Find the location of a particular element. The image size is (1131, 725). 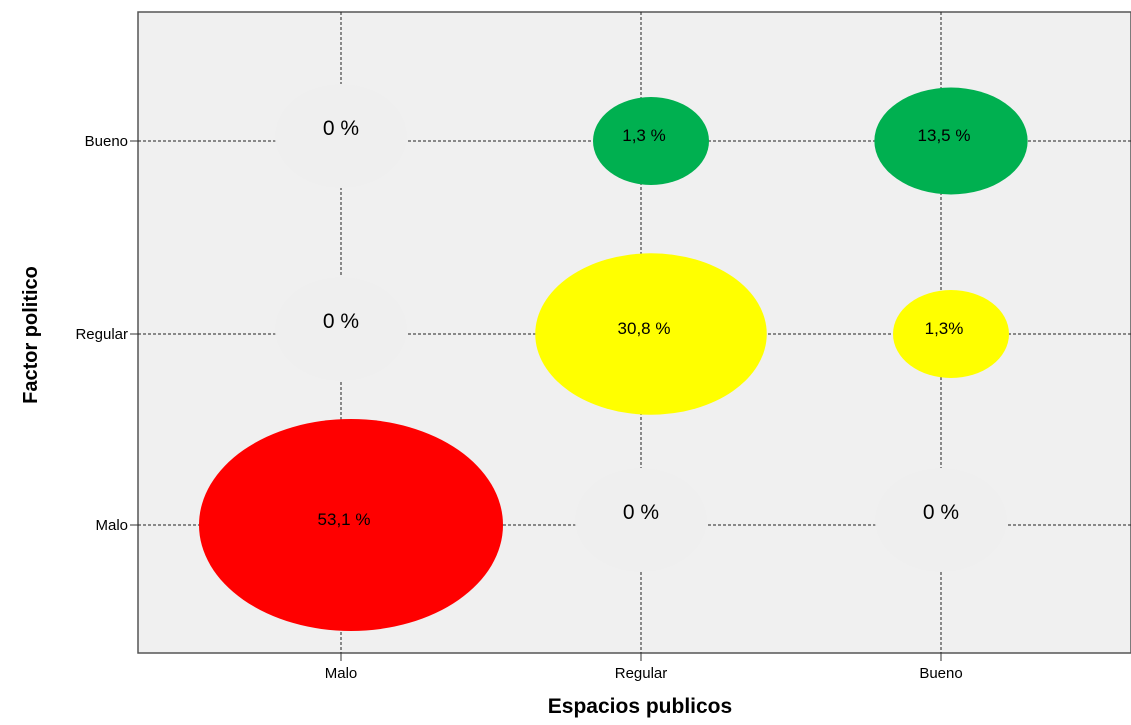

y-tick-label: Bueno is located at coordinates (106, 141).